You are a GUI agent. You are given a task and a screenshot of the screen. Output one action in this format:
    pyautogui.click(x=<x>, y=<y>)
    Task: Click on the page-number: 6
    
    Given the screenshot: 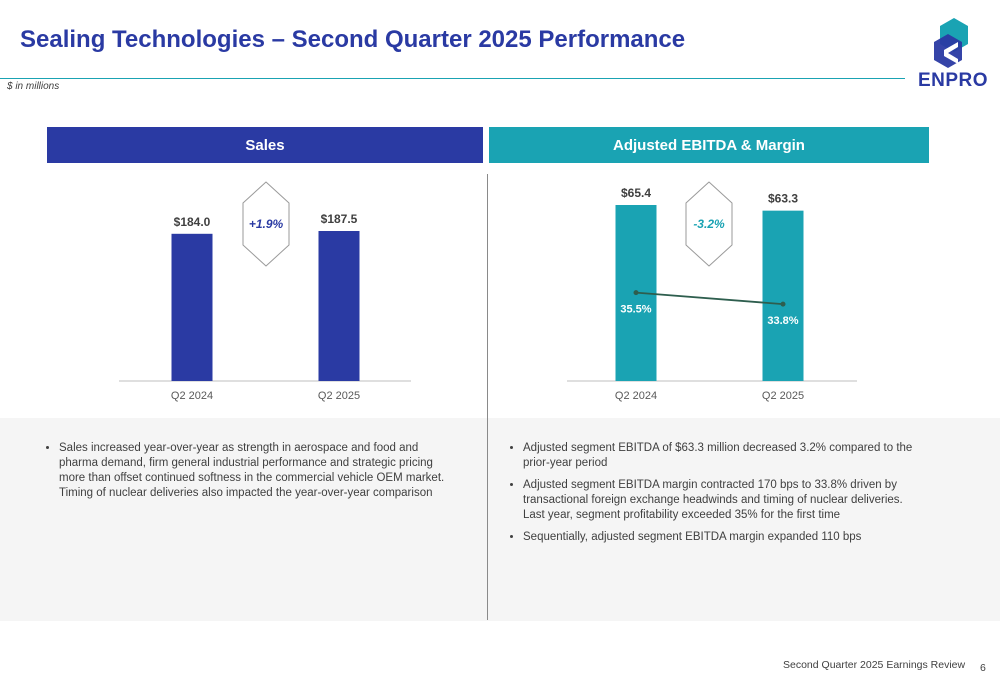 What is the action you would take?
    pyautogui.click(x=983, y=668)
    